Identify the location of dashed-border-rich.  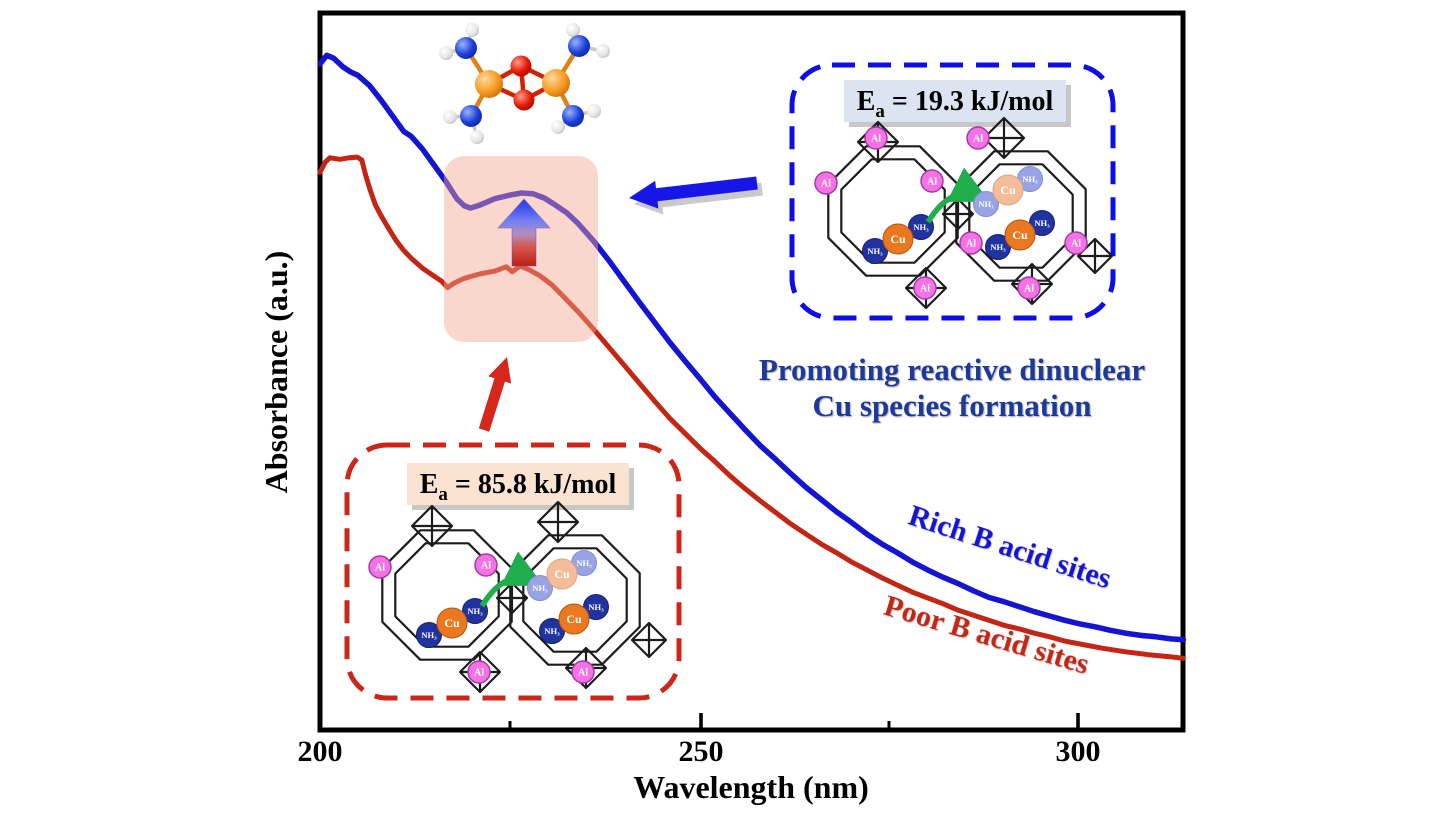
(952, 191).